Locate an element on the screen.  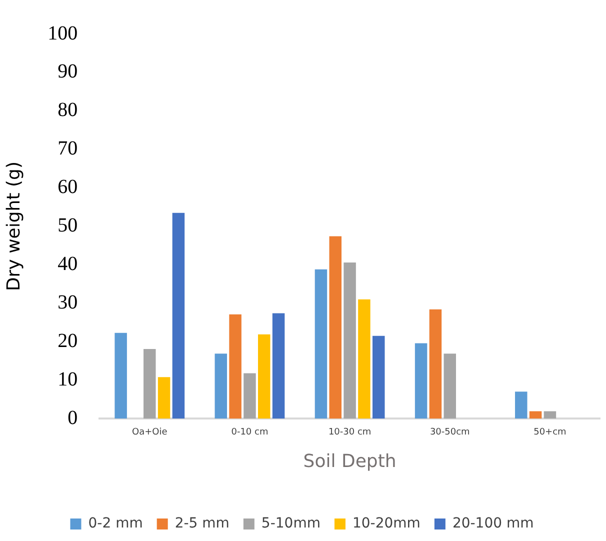
x-tick-label: 10-30 cm is located at coordinates (350, 432).